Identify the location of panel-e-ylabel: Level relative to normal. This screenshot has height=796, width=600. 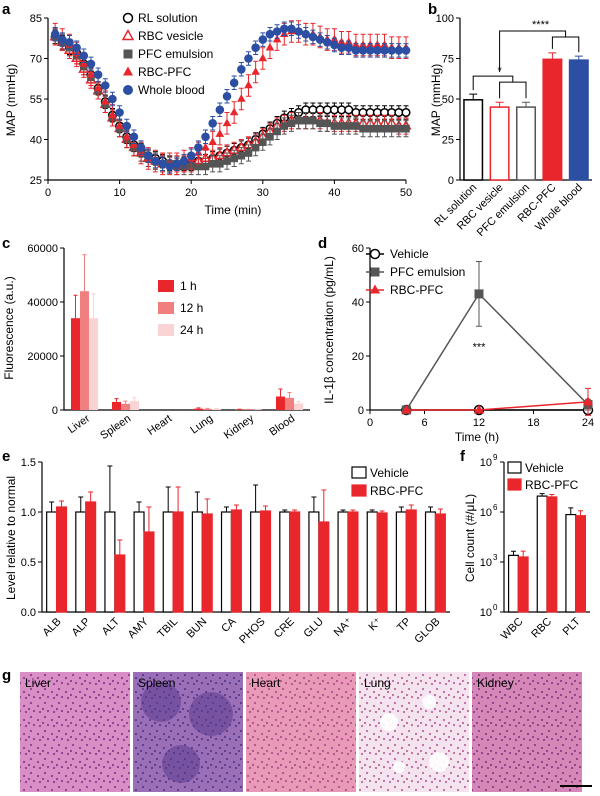
(11, 538).